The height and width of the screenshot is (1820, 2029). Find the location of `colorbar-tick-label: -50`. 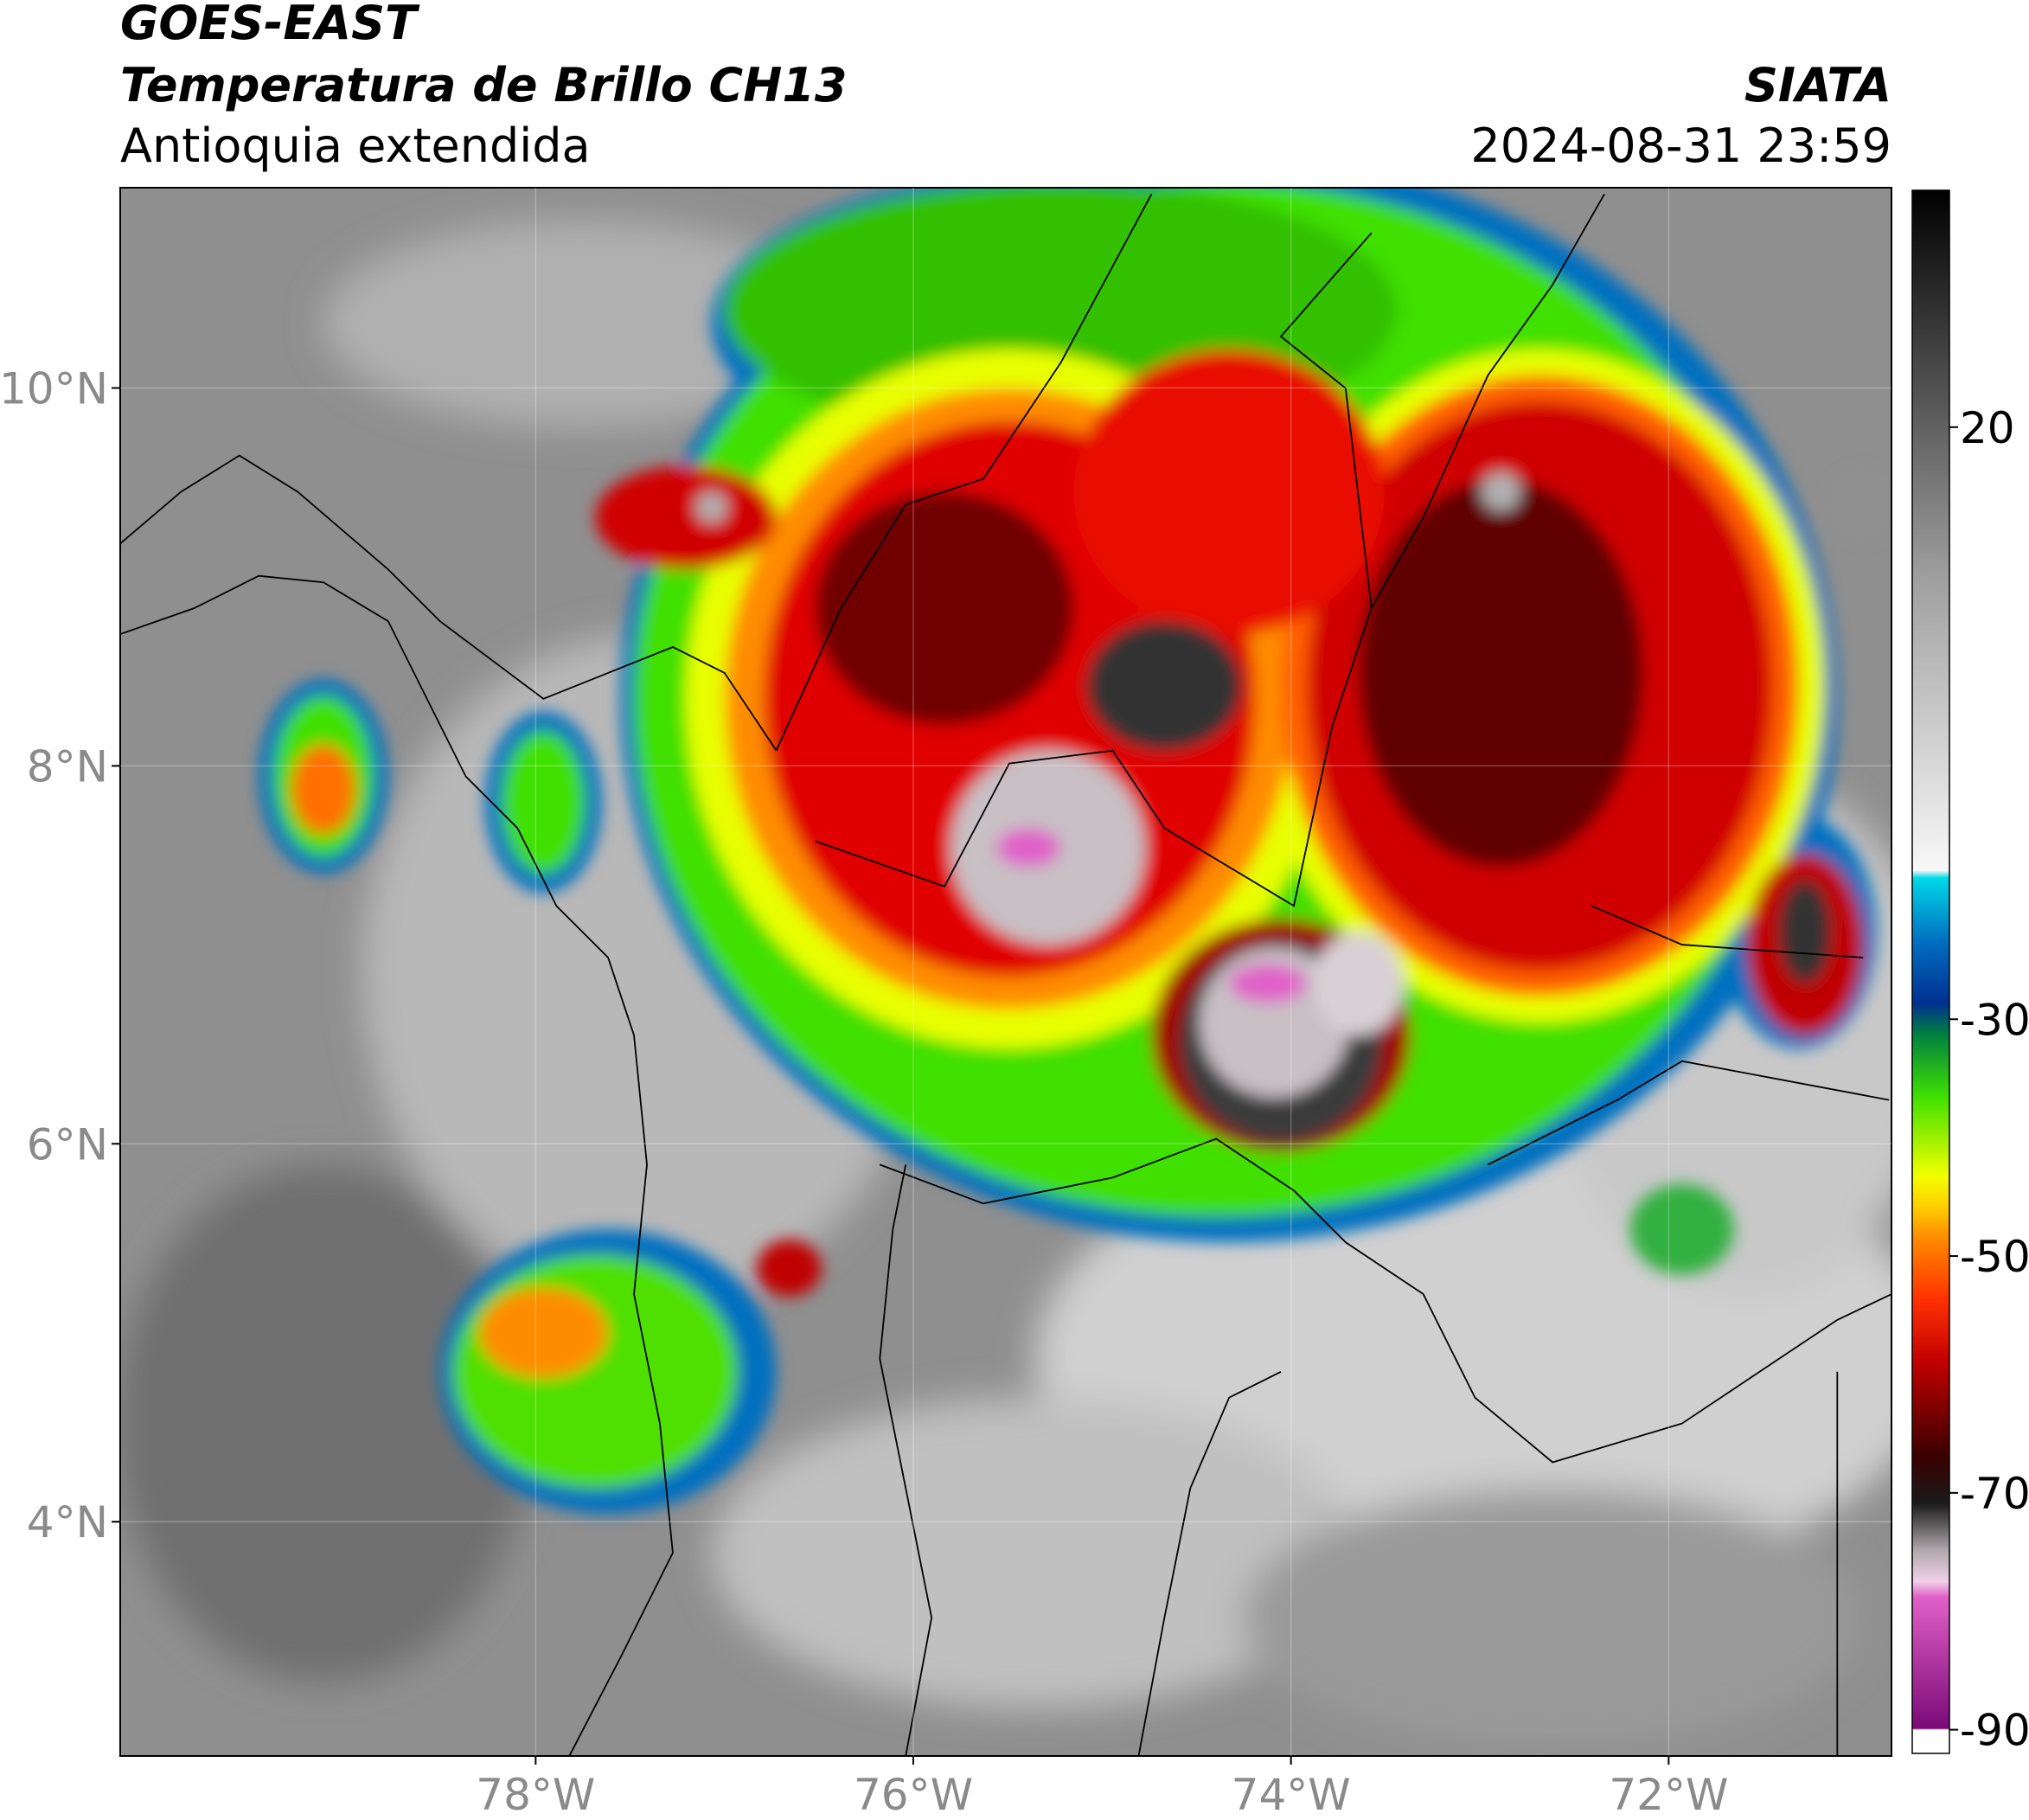

colorbar-tick-label: -50 is located at coordinates (1994, 1257).